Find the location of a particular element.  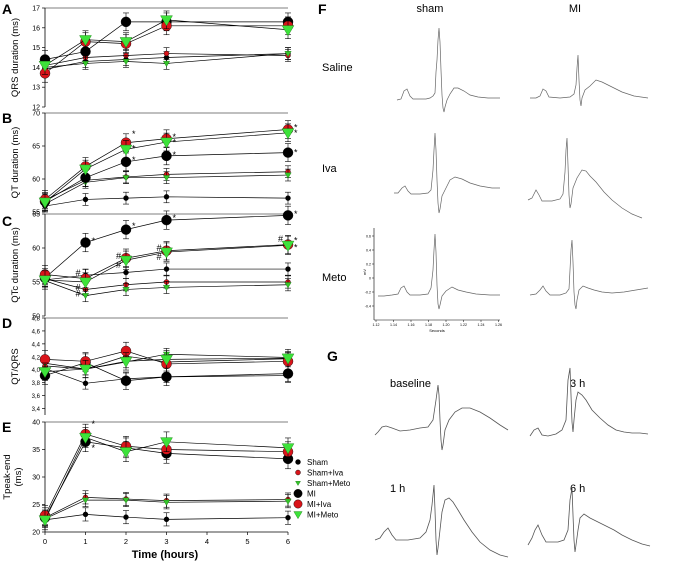

legend-item-mi: MI is located at coordinates (304, 494).